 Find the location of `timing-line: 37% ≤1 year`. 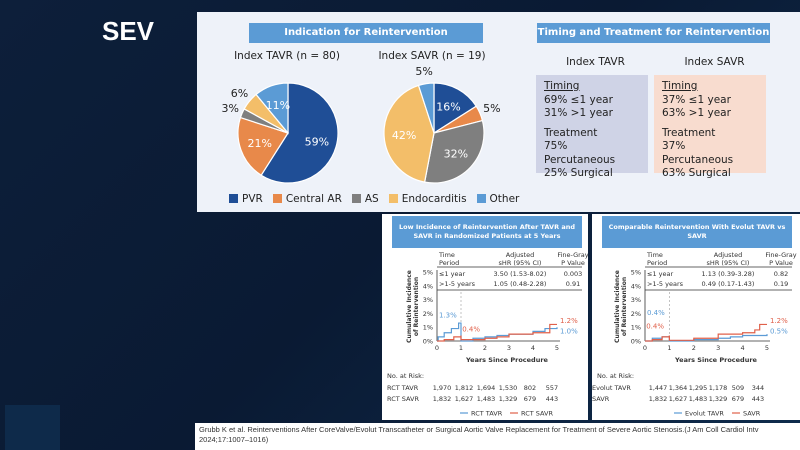

timing-line: 37% ≤1 year is located at coordinates (696, 99).